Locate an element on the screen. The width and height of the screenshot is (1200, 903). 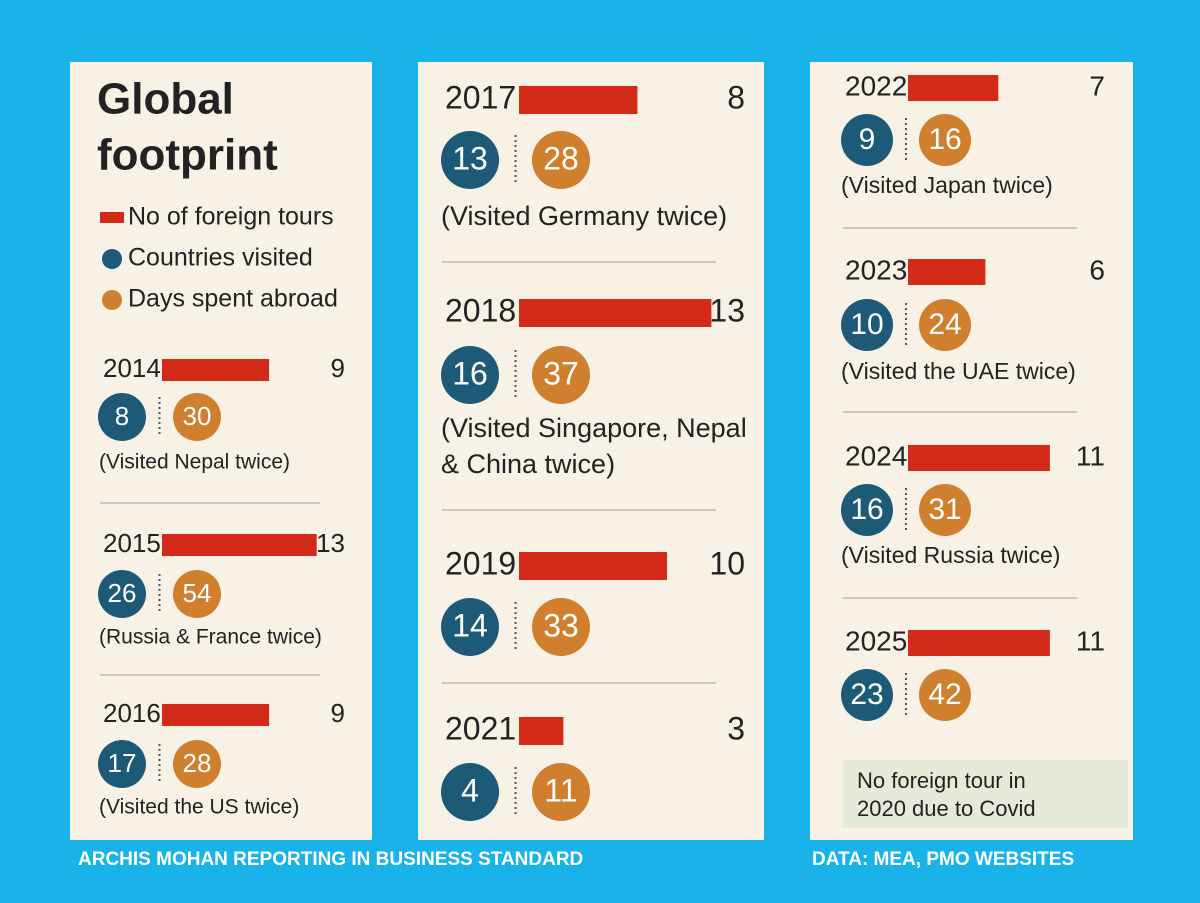
title: footprint is located at coordinates (187, 155).